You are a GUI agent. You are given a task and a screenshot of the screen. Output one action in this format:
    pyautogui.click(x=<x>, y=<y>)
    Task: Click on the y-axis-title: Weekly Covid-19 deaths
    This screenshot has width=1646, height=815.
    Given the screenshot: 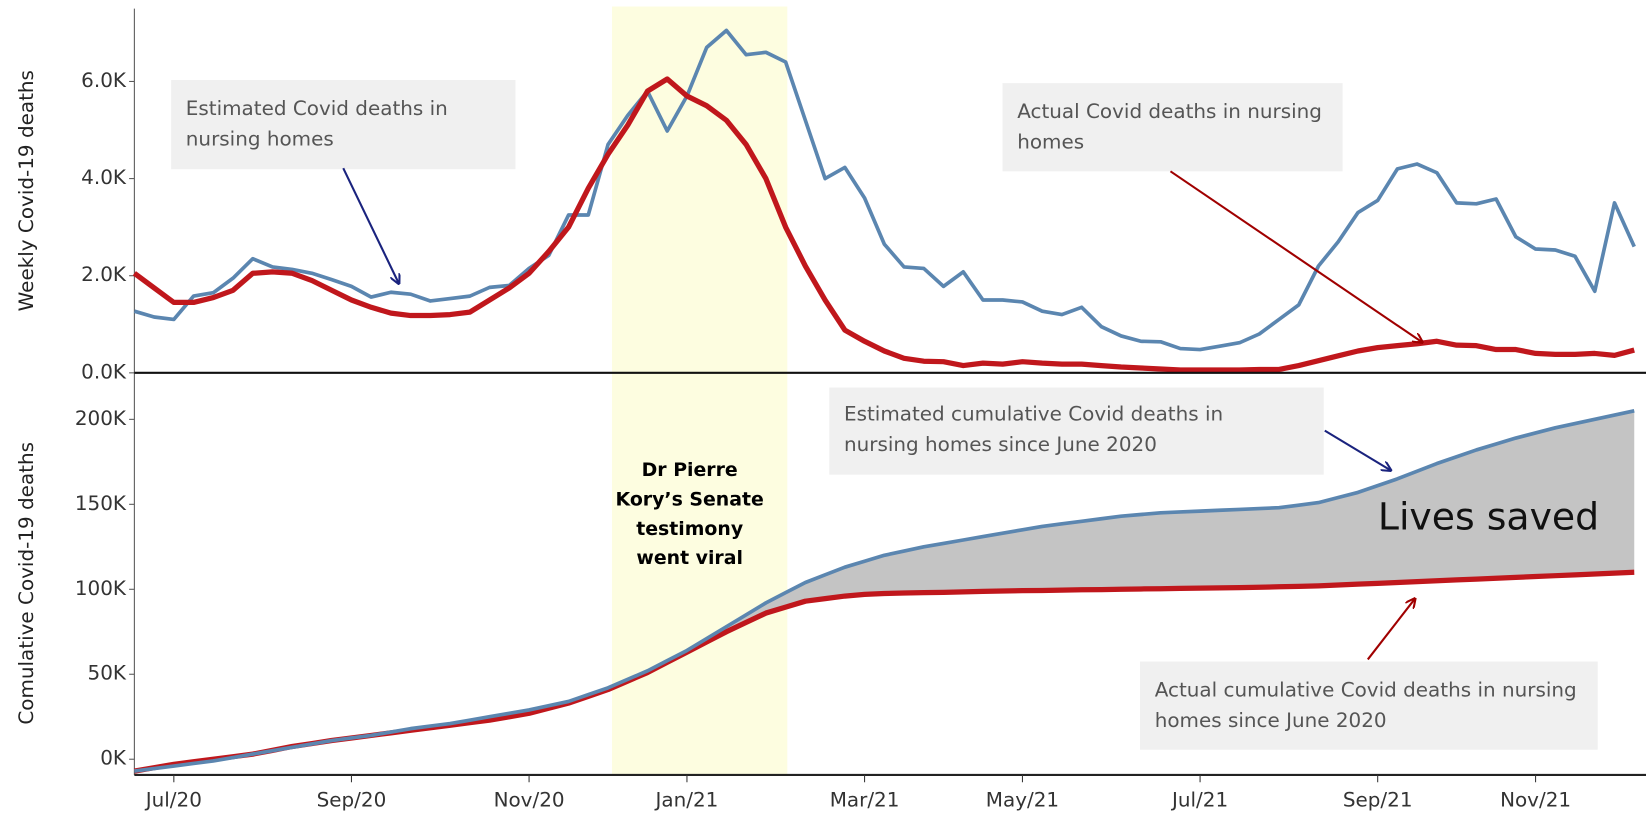 What is the action you would take?
    pyautogui.click(x=26, y=190)
    